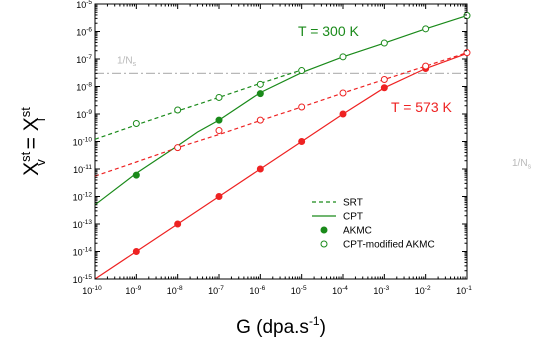  Describe the element at coordinates (25, 112) in the screenshot. I see `y-axis-title-superscript-2: st` at that location.